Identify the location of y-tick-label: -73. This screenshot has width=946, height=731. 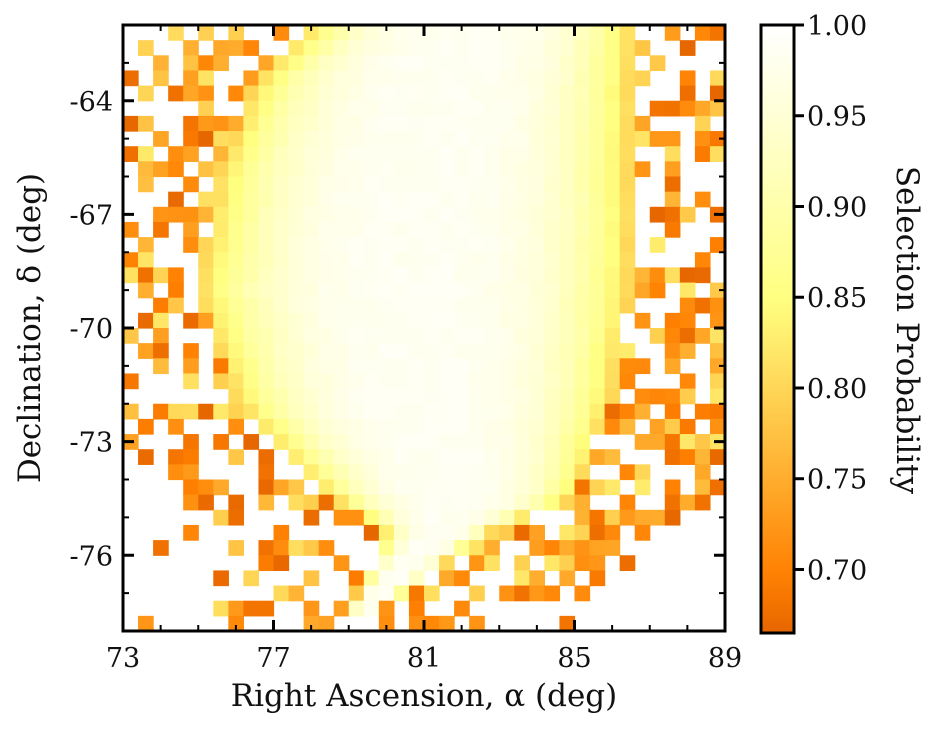
(91, 443).